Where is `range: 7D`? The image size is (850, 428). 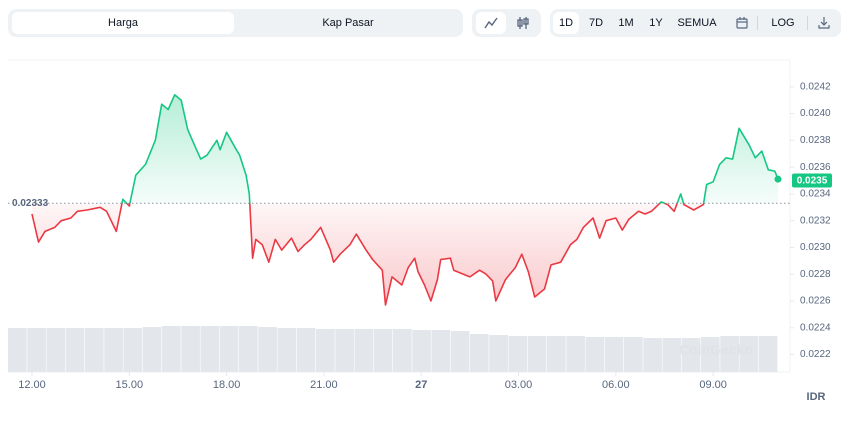 range: 7D is located at coordinates (596, 23).